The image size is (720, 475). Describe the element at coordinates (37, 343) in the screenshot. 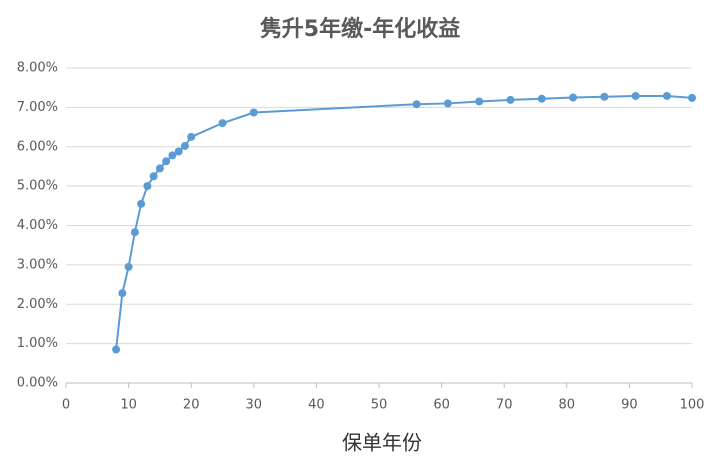

I see `y-tick-label: 1.00%` at that location.